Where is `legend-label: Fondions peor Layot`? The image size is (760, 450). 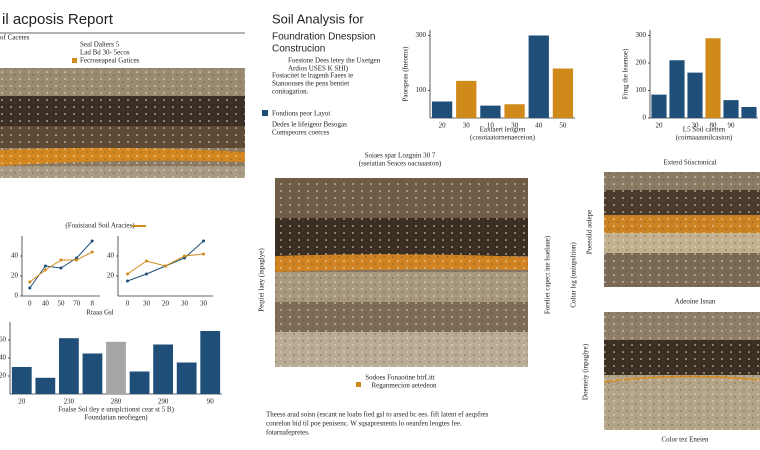 legend-label: Fondions peor Layot is located at coordinates (301, 114).